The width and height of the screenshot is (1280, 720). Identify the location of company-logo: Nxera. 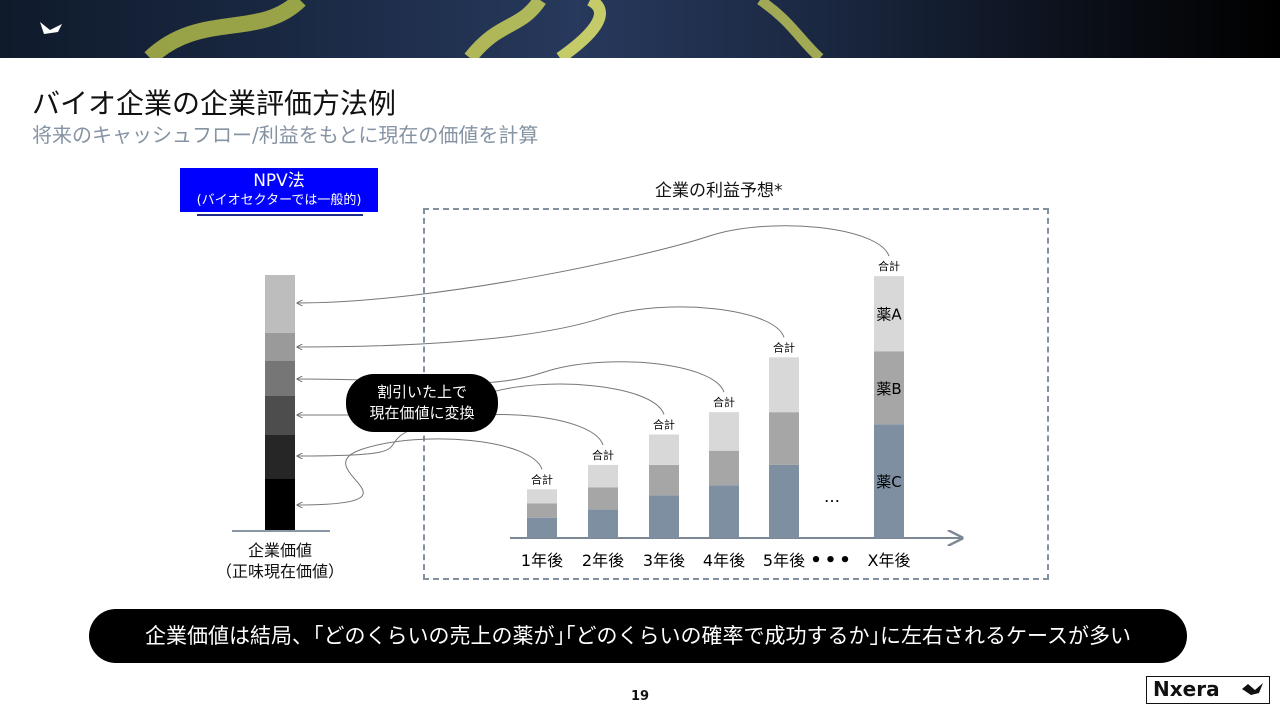
(1208, 690).